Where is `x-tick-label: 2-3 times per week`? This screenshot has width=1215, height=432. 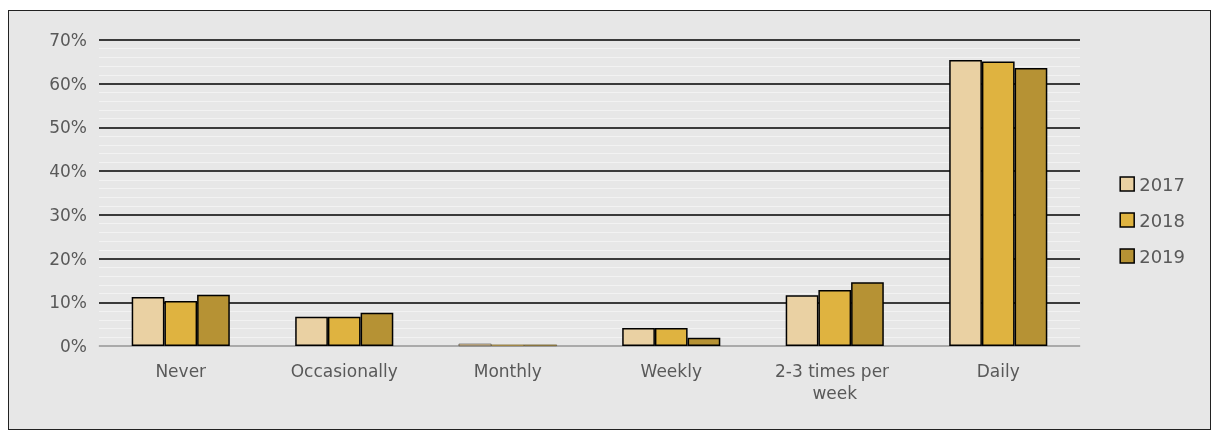 x-tick-label: 2-3 times per week is located at coordinates (835, 382).